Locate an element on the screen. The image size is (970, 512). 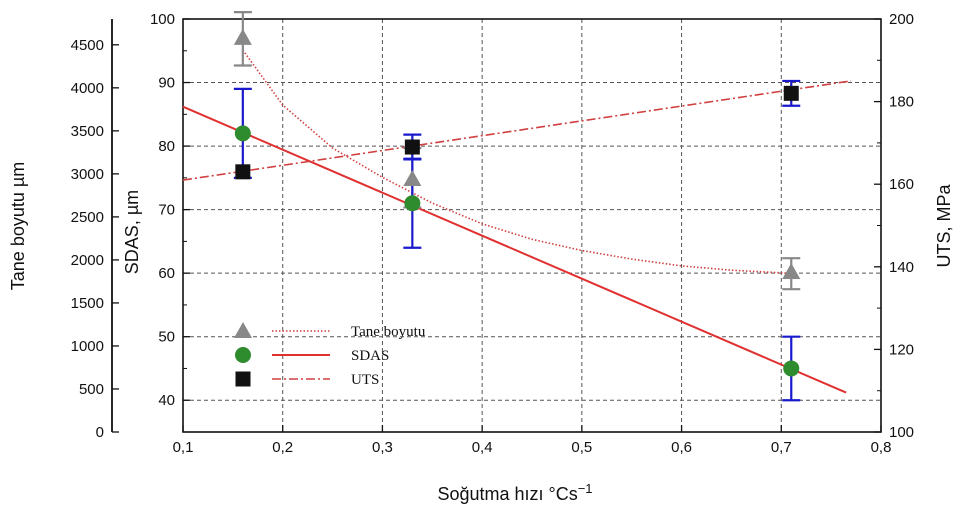
grain-tick-label: 0 is located at coordinates (100, 432).